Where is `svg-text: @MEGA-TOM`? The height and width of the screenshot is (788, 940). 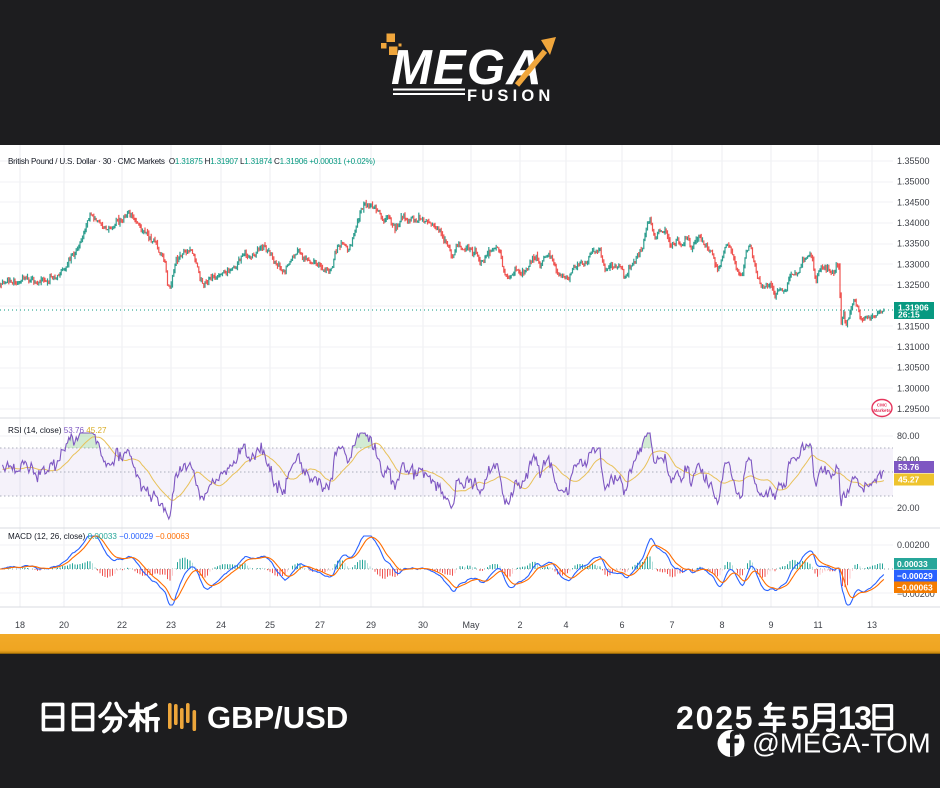 svg-text: @MEGA-TOM is located at coordinates (841, 743).